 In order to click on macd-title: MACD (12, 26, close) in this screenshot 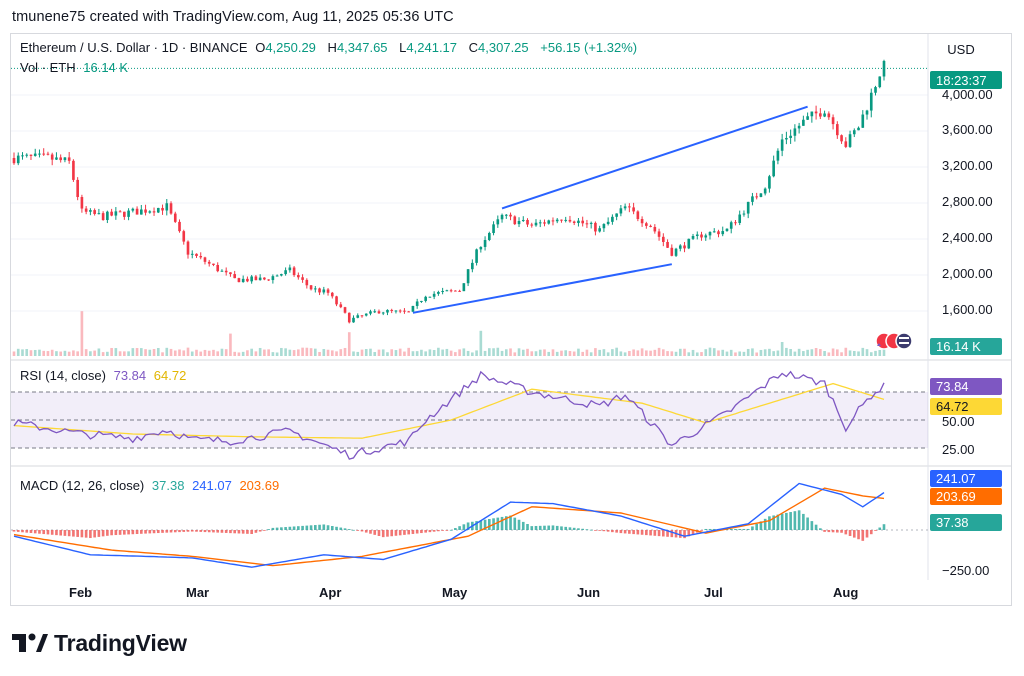, I will do `click(82, 485)`.